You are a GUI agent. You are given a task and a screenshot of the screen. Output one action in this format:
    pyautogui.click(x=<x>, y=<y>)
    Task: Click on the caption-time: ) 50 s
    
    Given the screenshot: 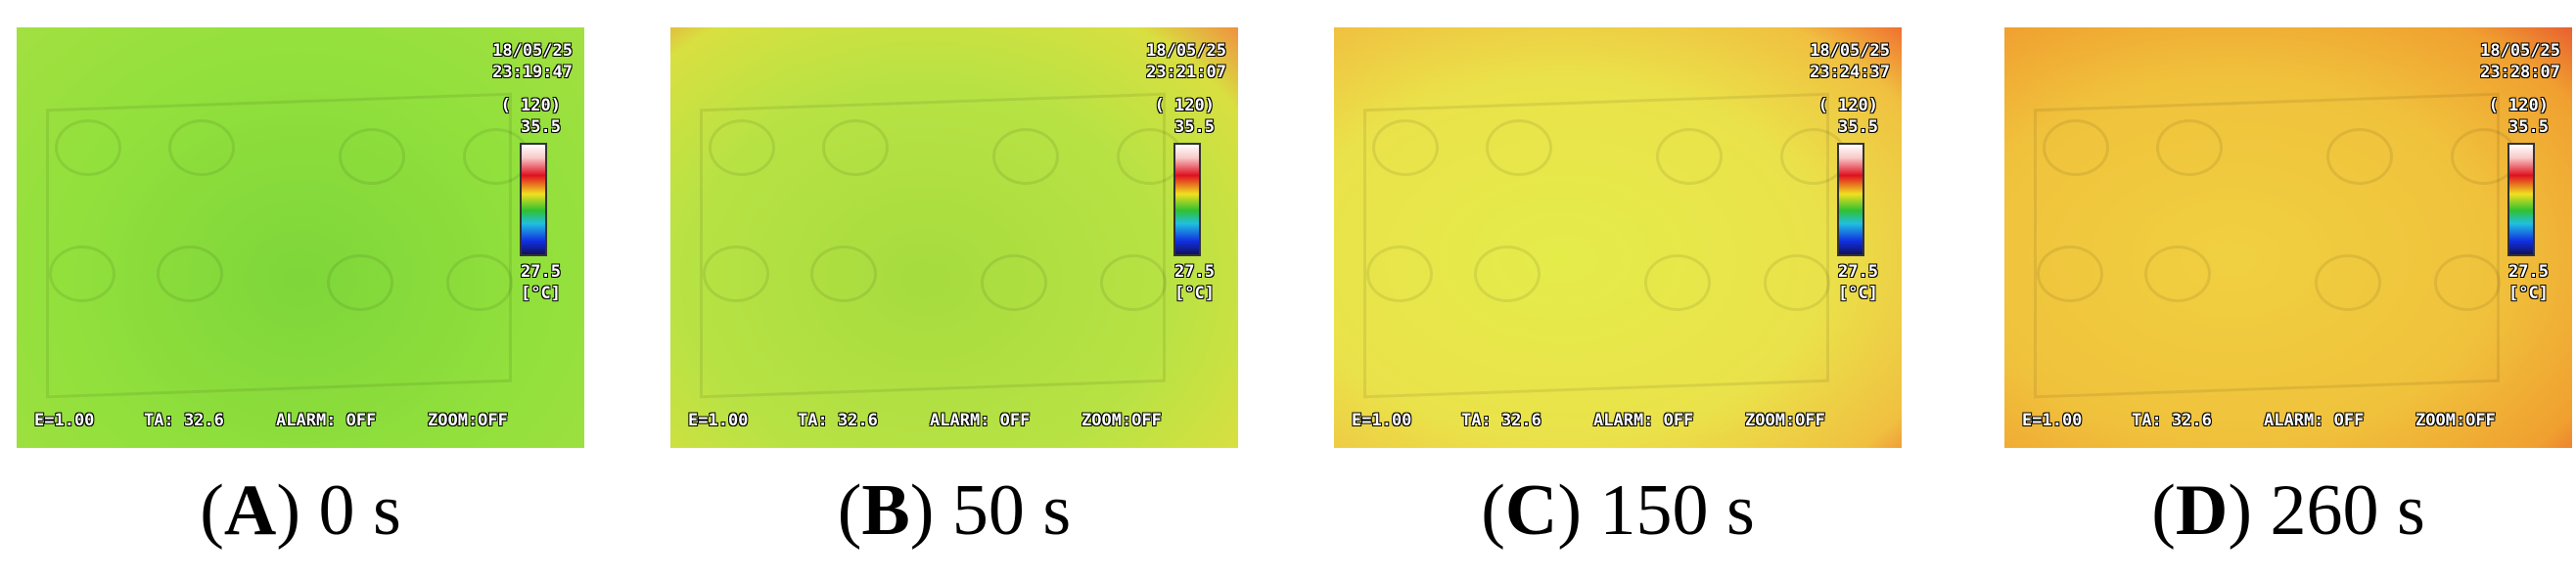 What is the action you would take?
    pyautogui.click(x=990, y=510)
    